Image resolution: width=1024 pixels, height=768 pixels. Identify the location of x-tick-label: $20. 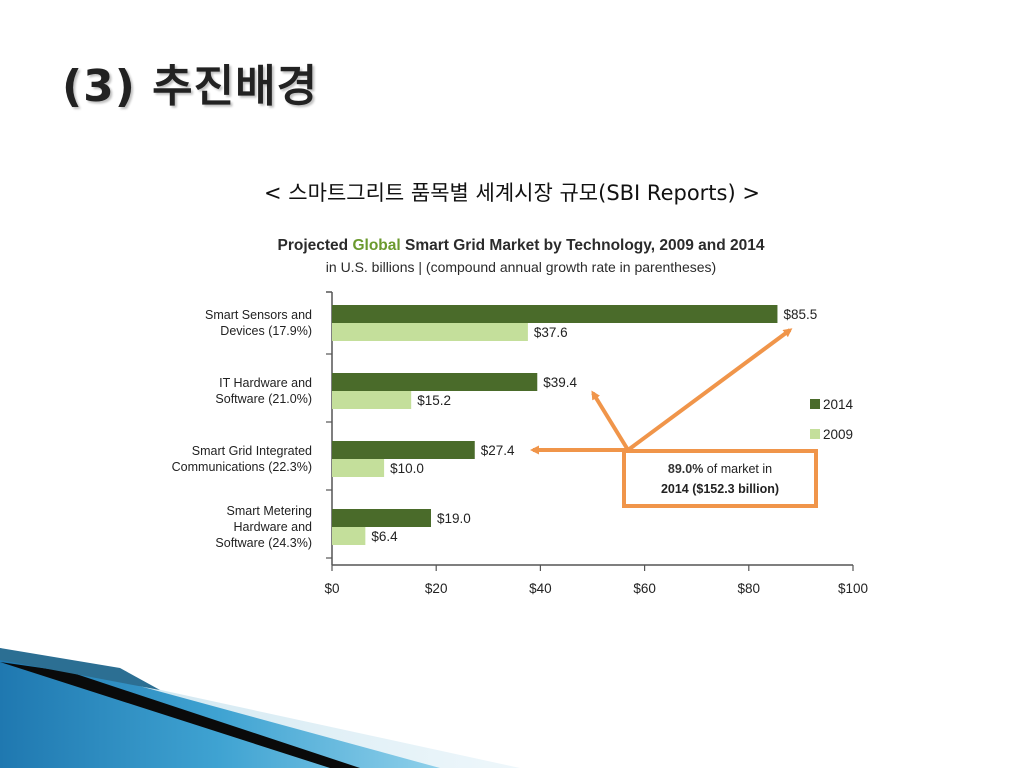
(436, 588).